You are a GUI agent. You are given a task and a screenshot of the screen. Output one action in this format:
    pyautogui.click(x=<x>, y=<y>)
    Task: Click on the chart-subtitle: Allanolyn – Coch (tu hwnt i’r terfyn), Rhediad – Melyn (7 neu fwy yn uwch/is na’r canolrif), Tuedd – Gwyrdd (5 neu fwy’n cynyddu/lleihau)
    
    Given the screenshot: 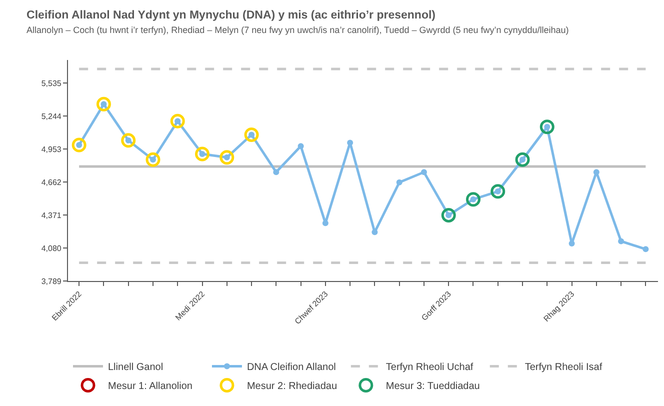 What is the action you would take?
    pyautogui.click(x=297, y=30)
    